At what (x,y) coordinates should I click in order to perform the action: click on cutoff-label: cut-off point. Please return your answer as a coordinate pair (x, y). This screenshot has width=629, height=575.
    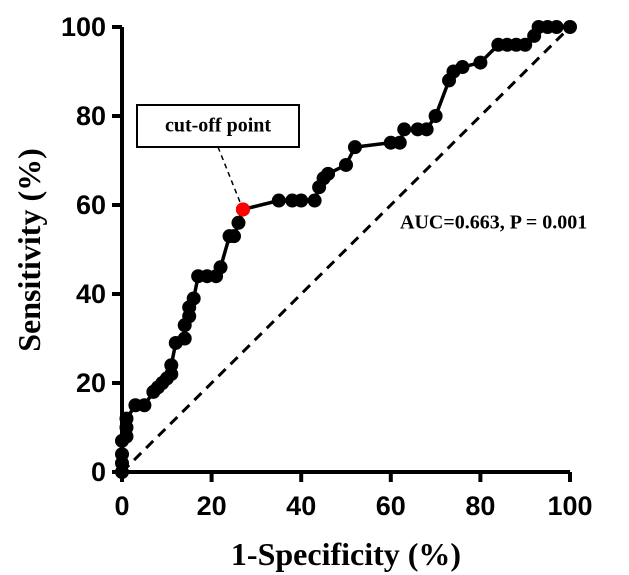
    Looking at the image, I should click on (218, 126).